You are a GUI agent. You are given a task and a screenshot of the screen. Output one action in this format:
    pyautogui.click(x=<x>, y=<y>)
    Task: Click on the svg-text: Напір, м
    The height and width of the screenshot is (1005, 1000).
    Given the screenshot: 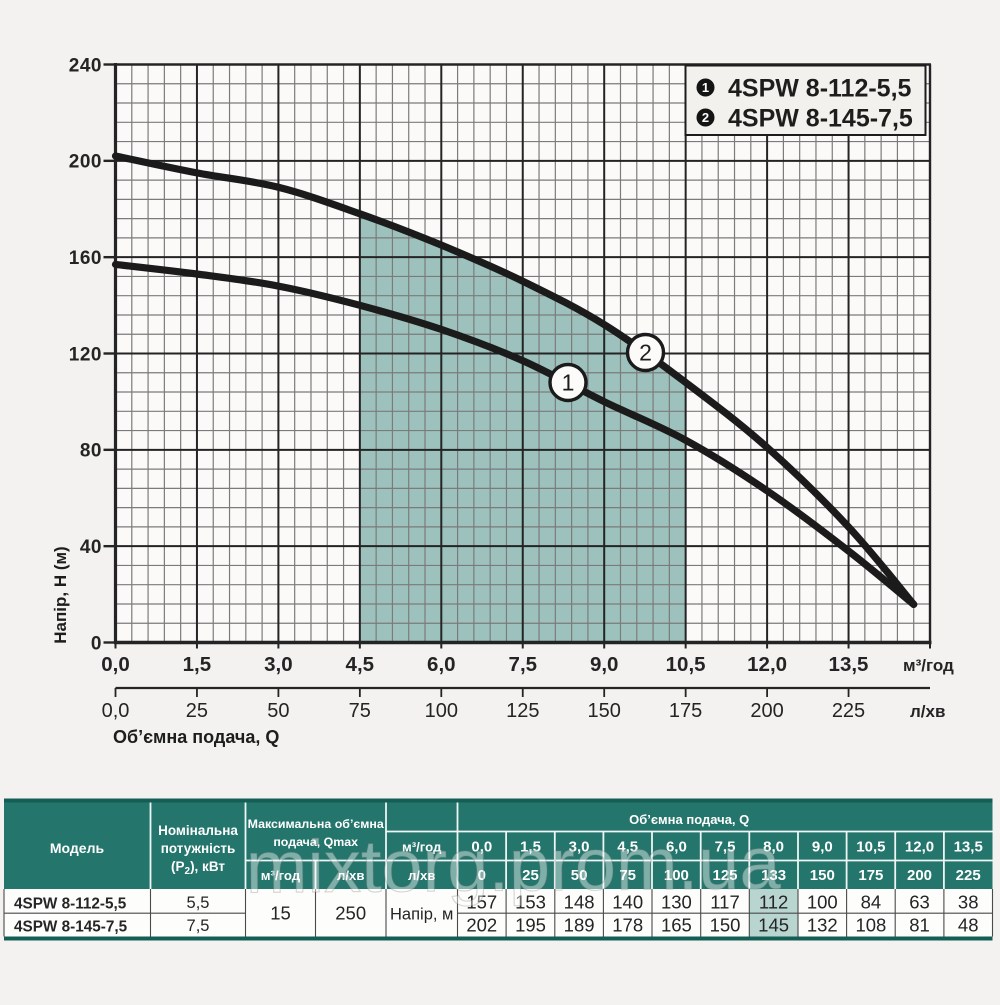 What is the action you would take?
    pyautogui.click(x=421, y=915)
    